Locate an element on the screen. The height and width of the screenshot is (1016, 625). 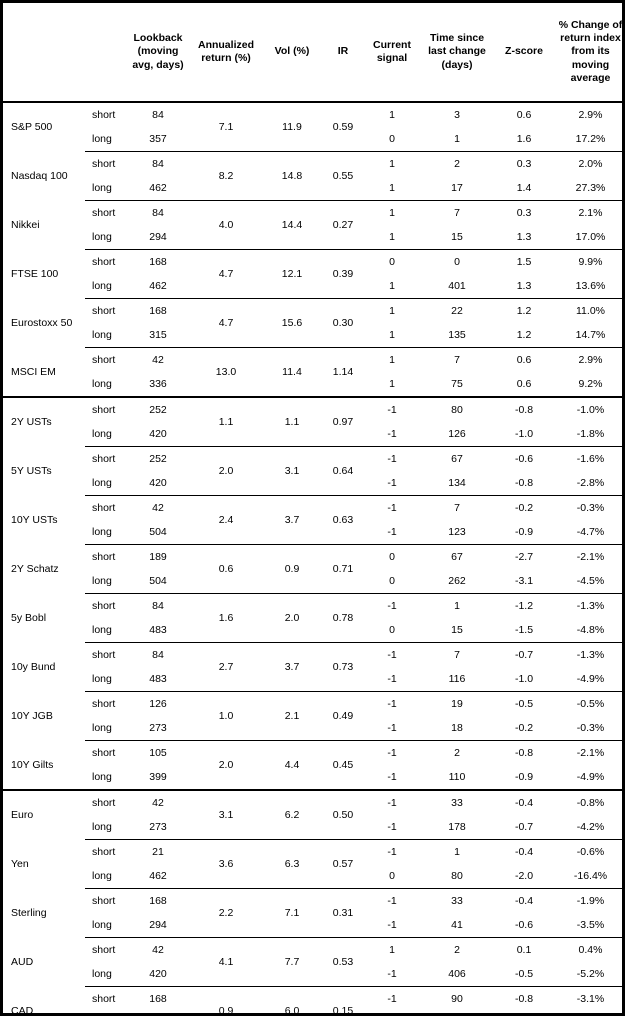
vol-value: 11.9 is located at coordinates (292, 127).